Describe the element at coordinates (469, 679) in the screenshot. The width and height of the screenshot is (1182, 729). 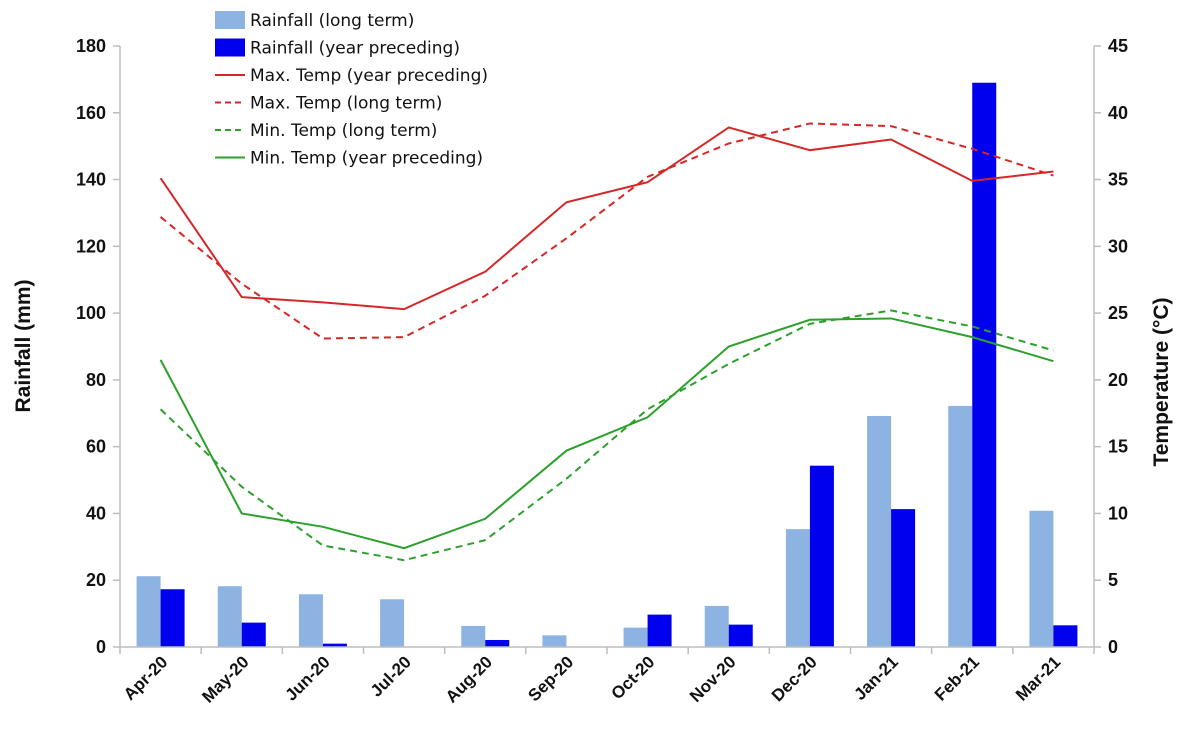
I see `x-tick-label: Aug-20` at that location.